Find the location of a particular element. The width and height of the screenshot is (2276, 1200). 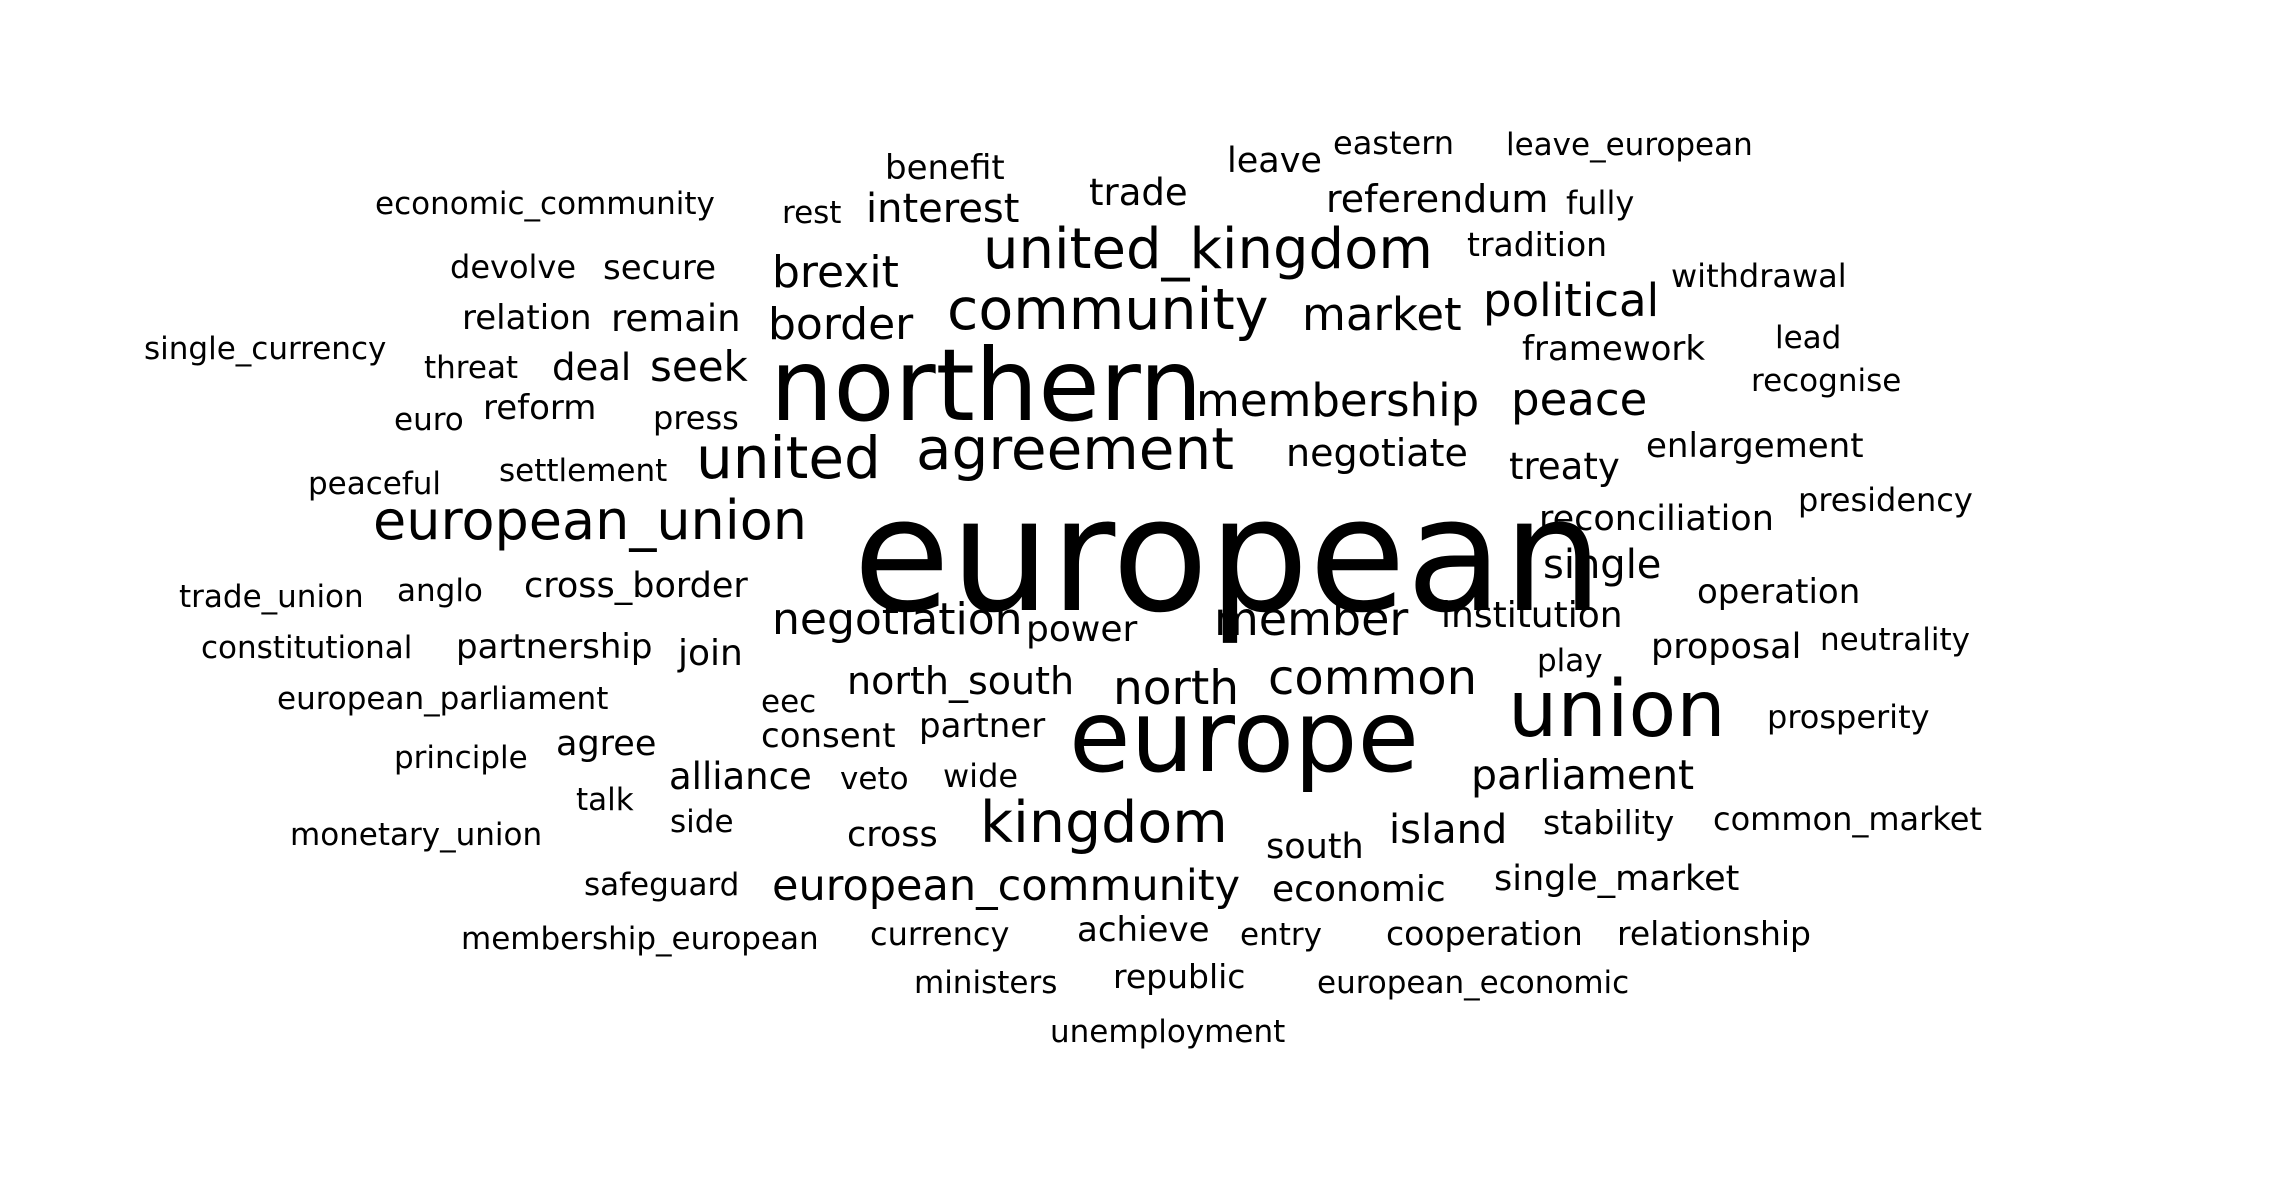

word-northern: northern is located at coordinates (986, 385).